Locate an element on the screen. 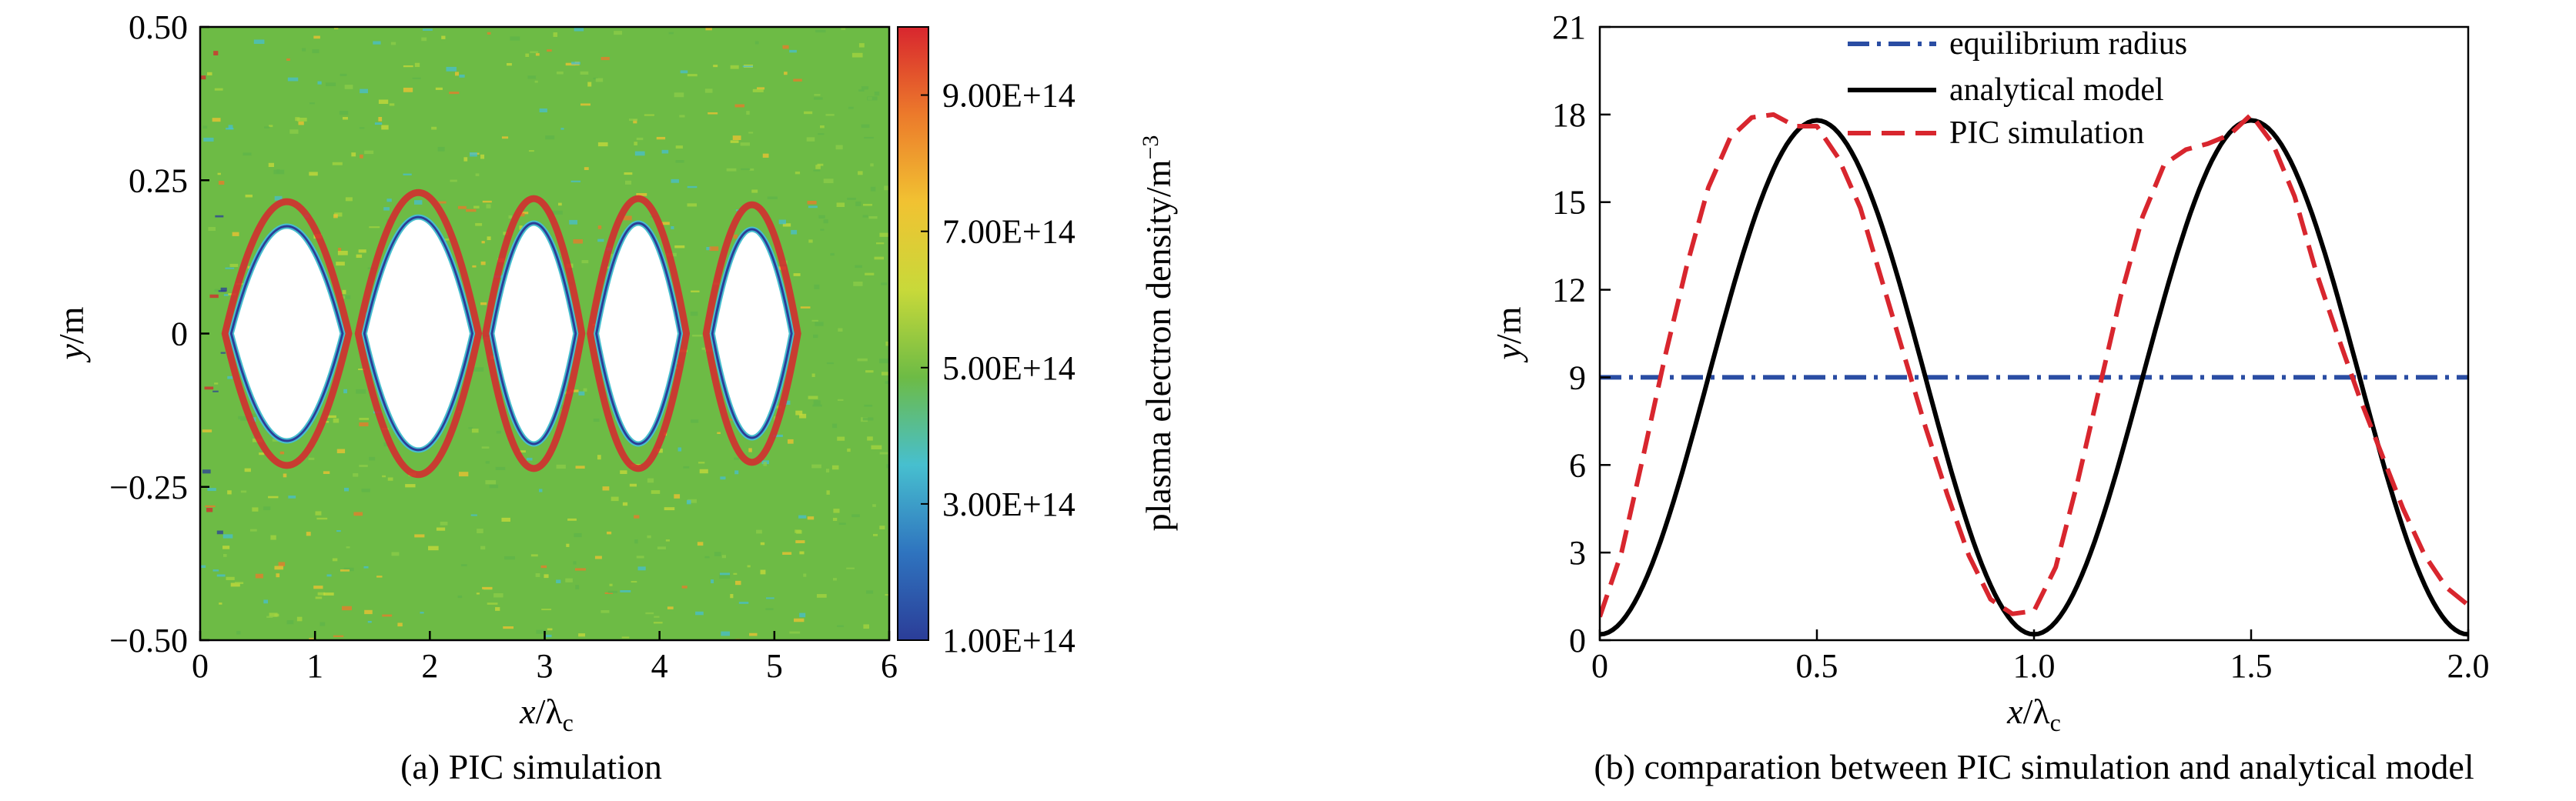  cavity-2-inner-edge is located at coordinates (419, 333).